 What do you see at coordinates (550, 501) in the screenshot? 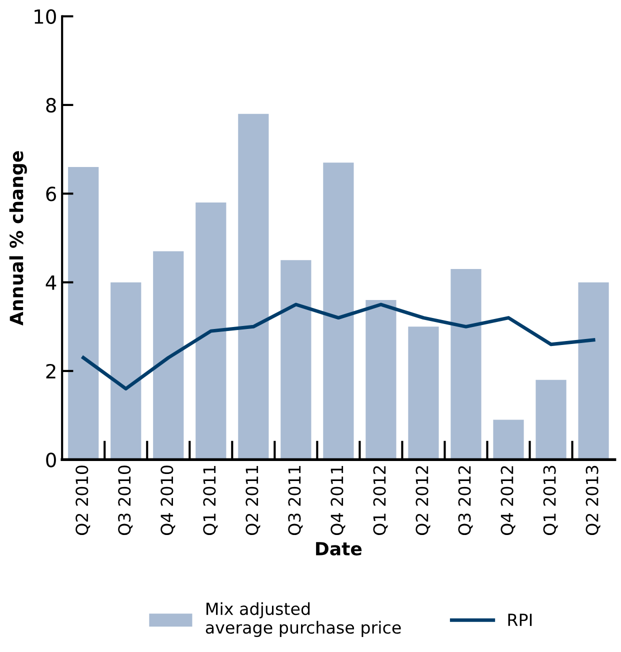
I see `x-tick-label: Q1 2013` at bounding box center [550, 501].